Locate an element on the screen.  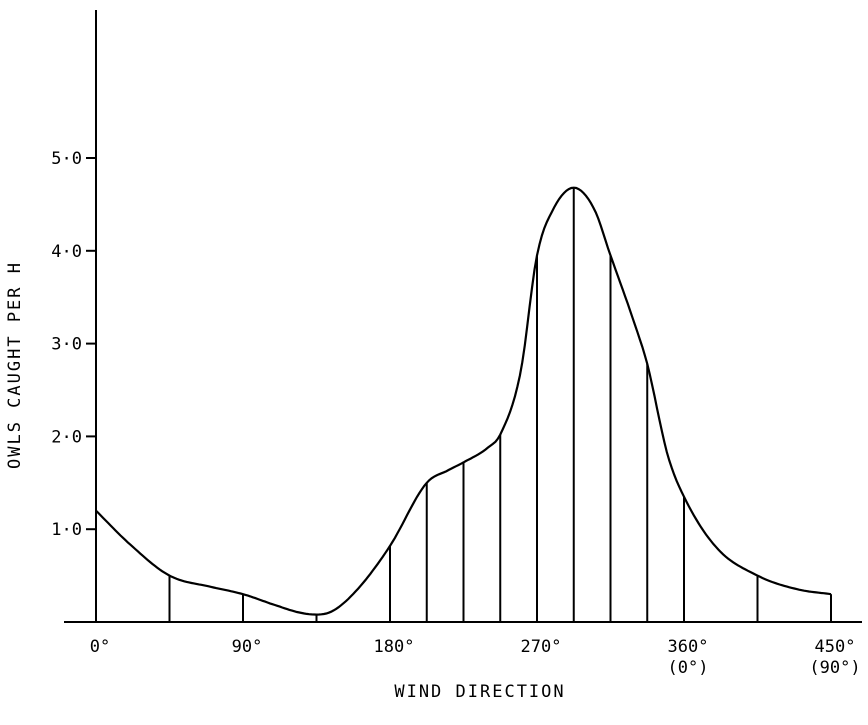
x-tick-label: 180° is located at coordinates (394, 647).